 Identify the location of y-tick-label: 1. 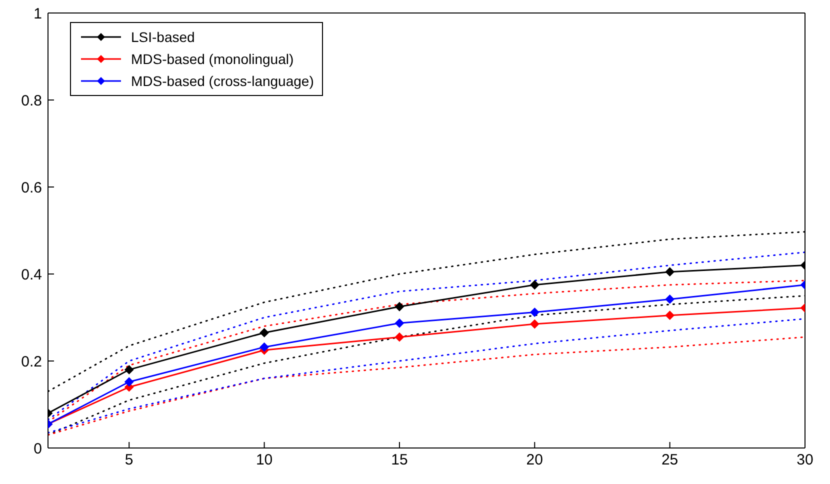
(38, 13).